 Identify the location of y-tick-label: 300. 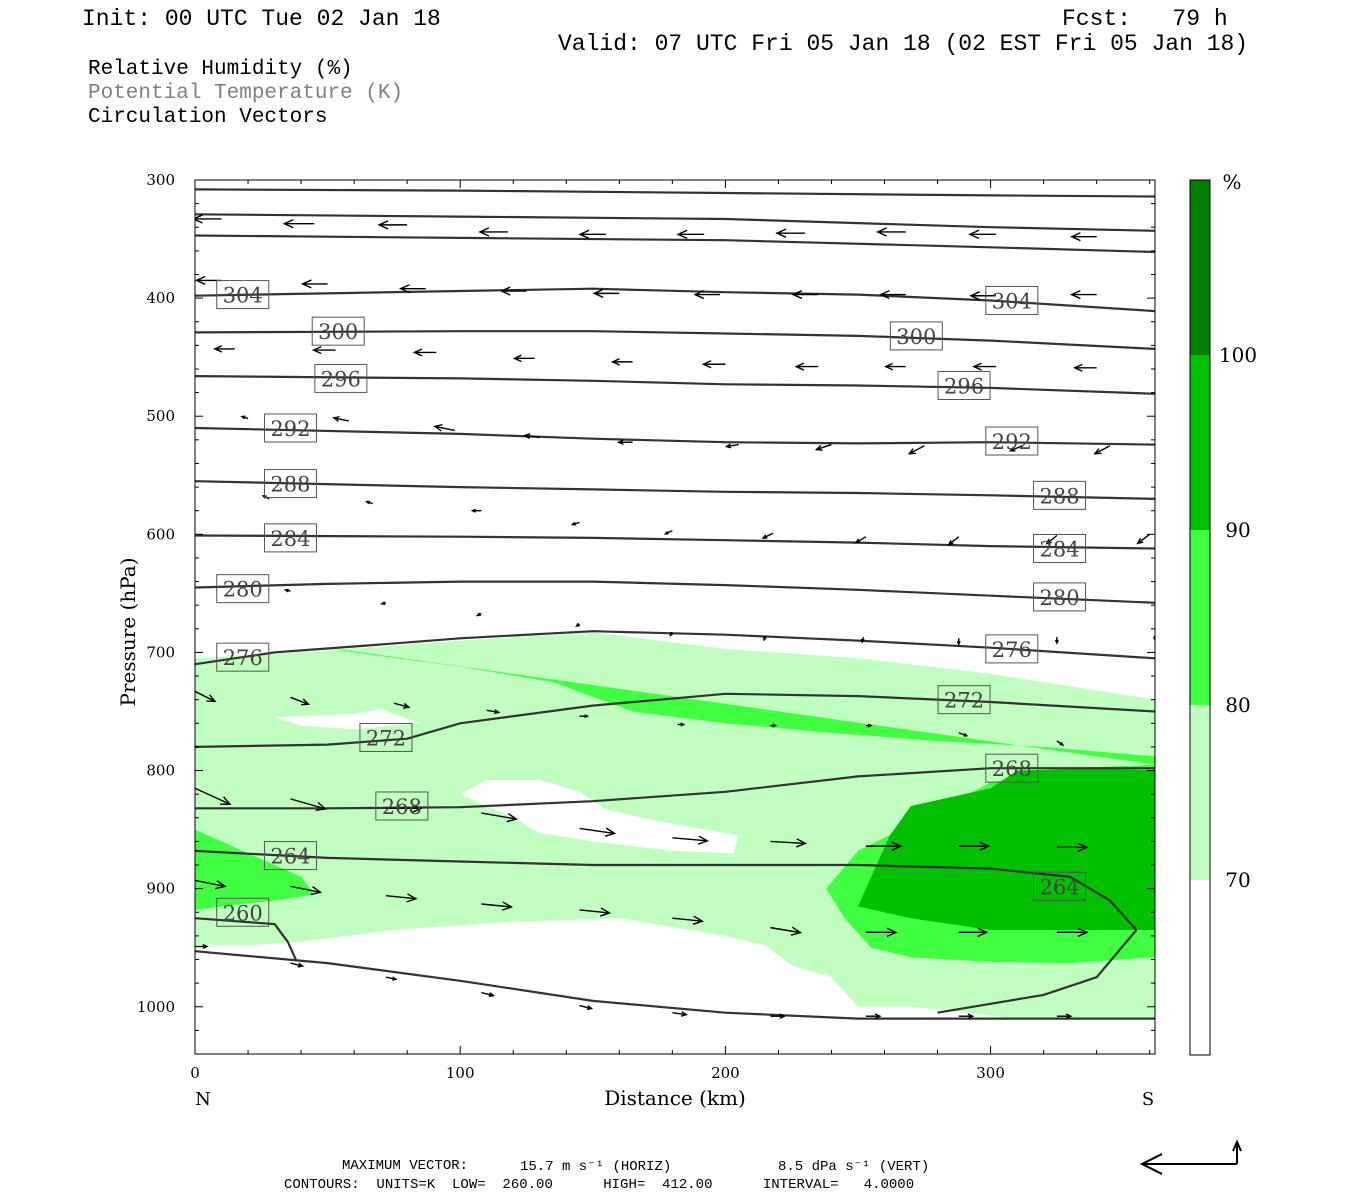
(160, 180).